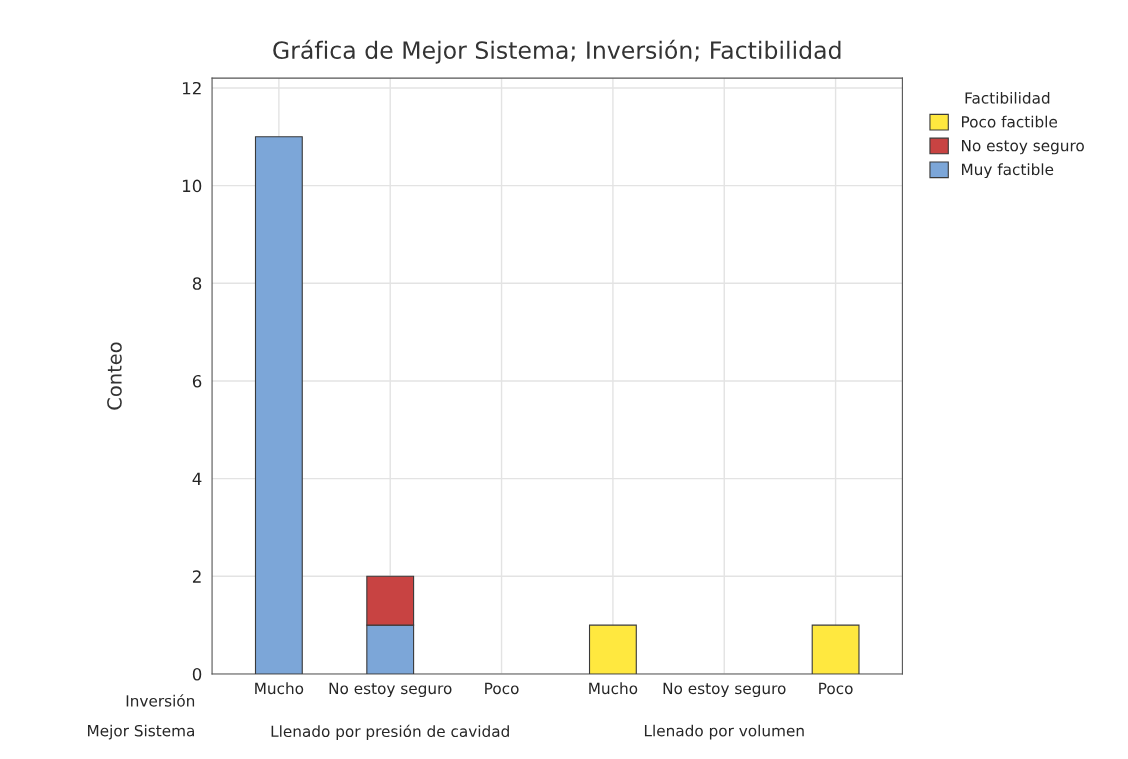  Describe the element at coordinates (1007, 97) in the screenshot. I see `legend-title: Factibilidad` at that location.